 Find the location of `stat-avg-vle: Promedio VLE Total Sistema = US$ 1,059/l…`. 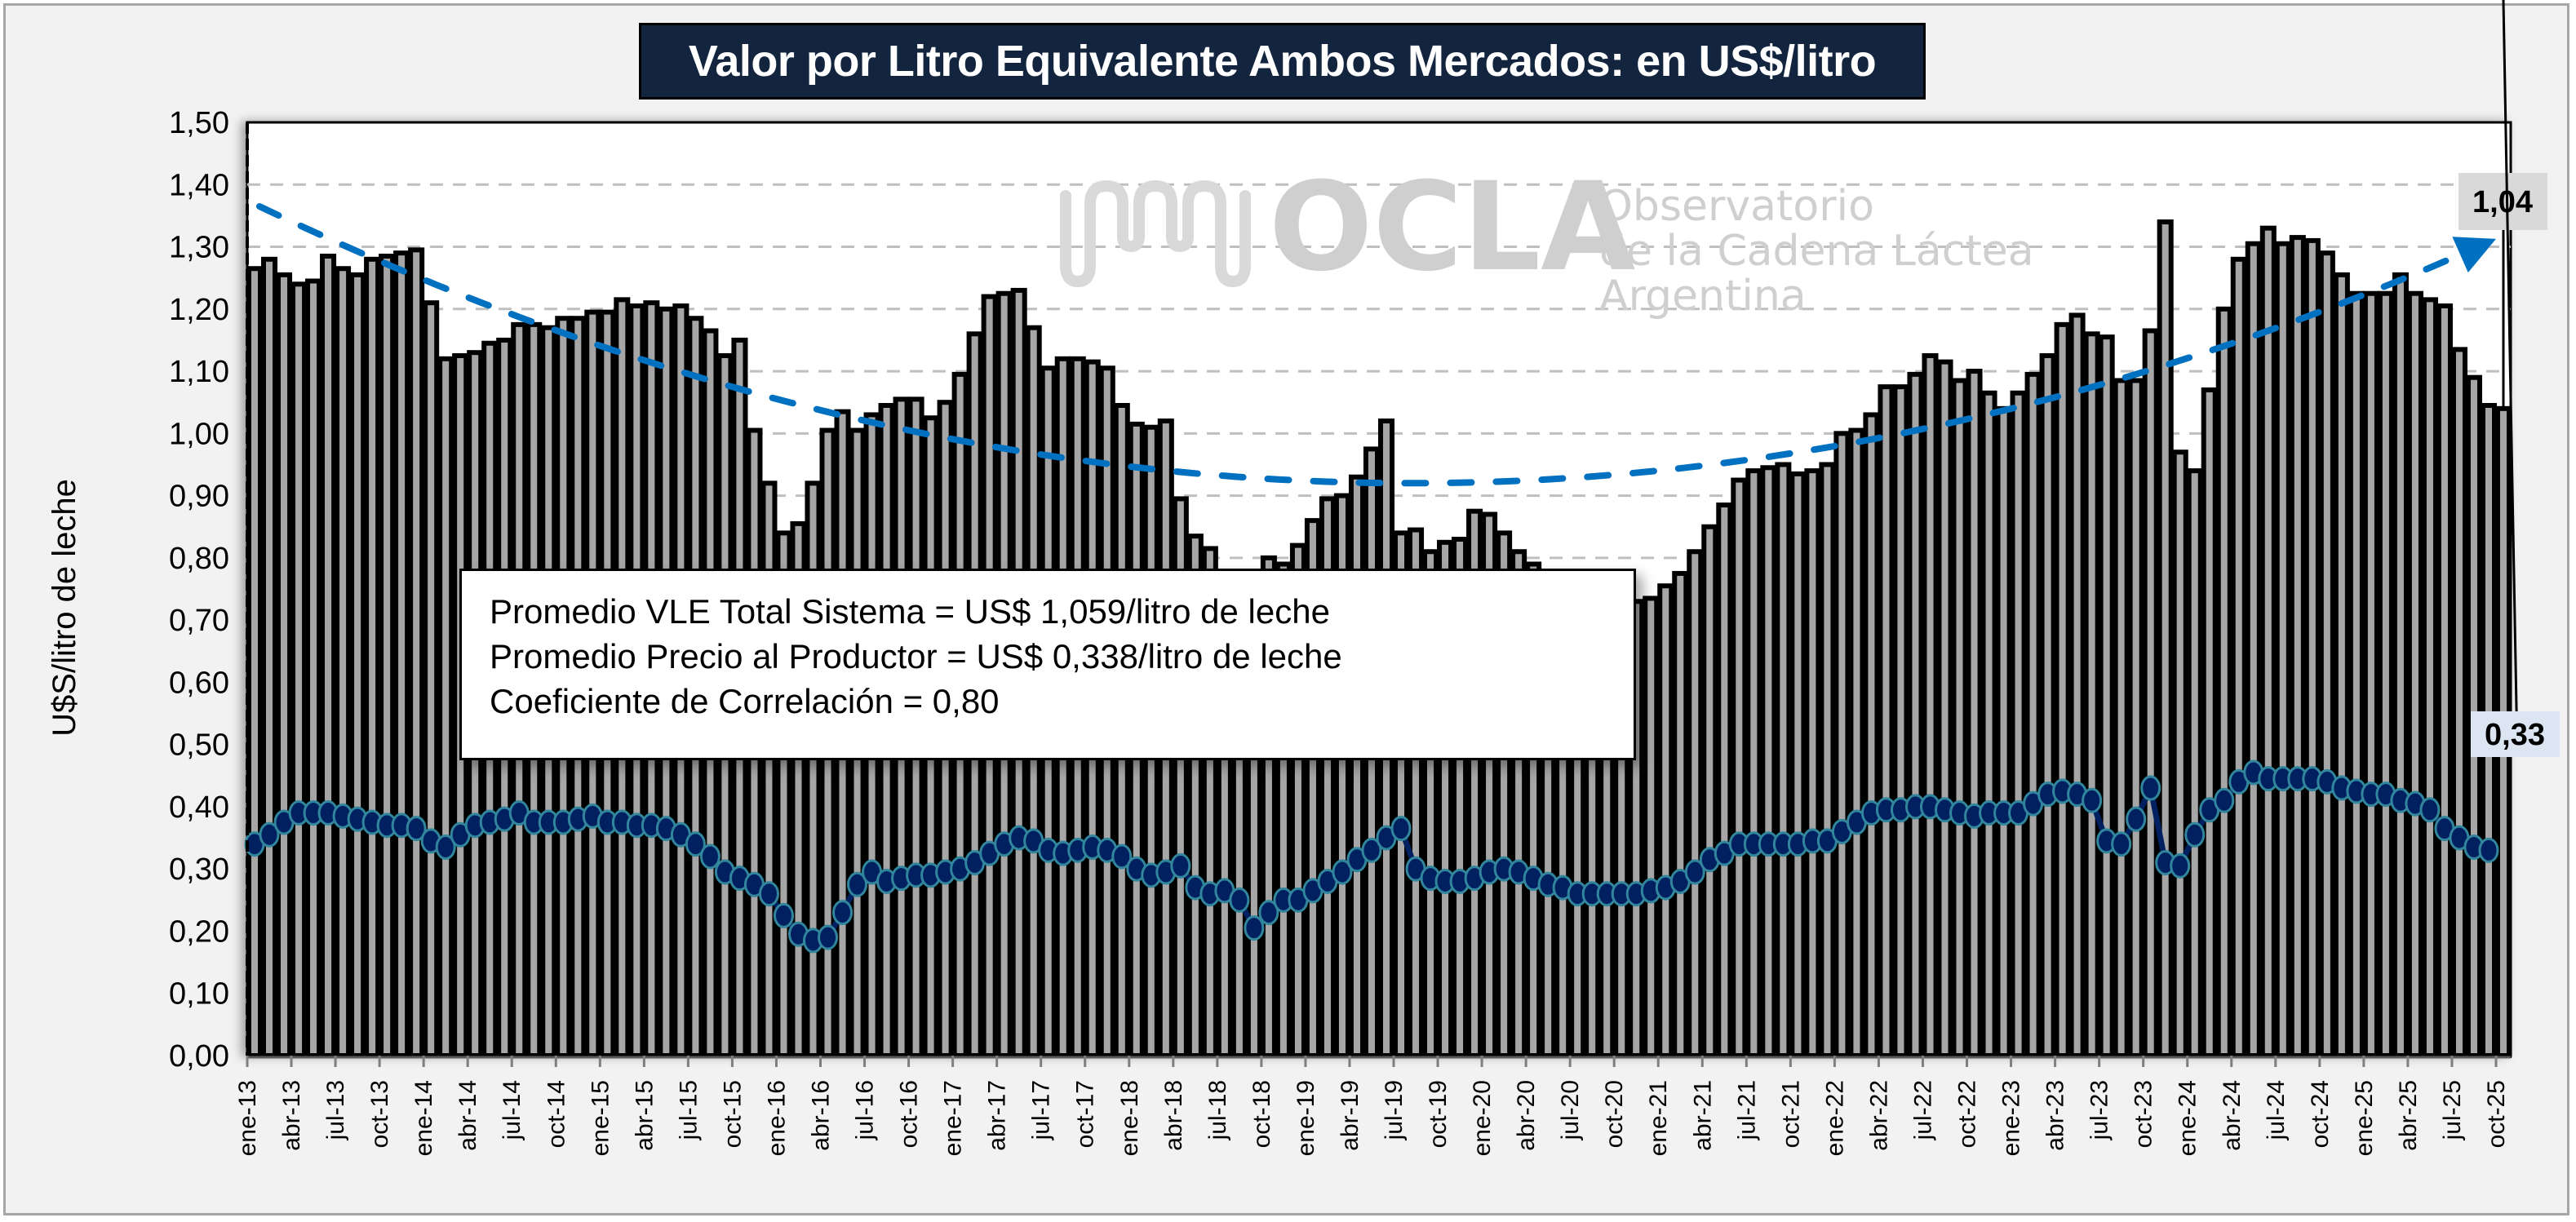

stat-avg-vle: Promedio VLE Total Sistema = US$ 1,059/l… is located at coordinates (910, 612).